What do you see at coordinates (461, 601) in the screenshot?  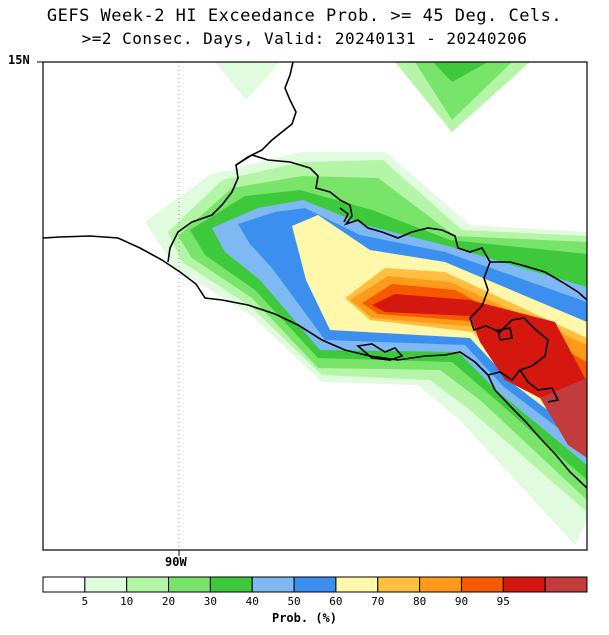 I see `legend-tick-label: 90` at bounding box center [461, 601].